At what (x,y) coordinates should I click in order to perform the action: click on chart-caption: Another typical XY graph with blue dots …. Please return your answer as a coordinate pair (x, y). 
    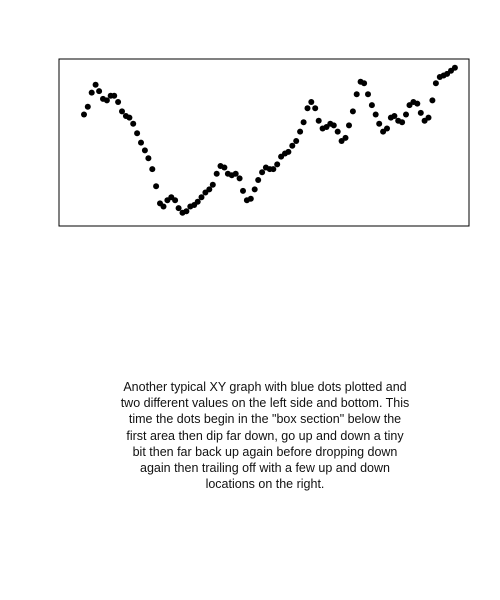
    Looking at the image, I should click on (265, 436).